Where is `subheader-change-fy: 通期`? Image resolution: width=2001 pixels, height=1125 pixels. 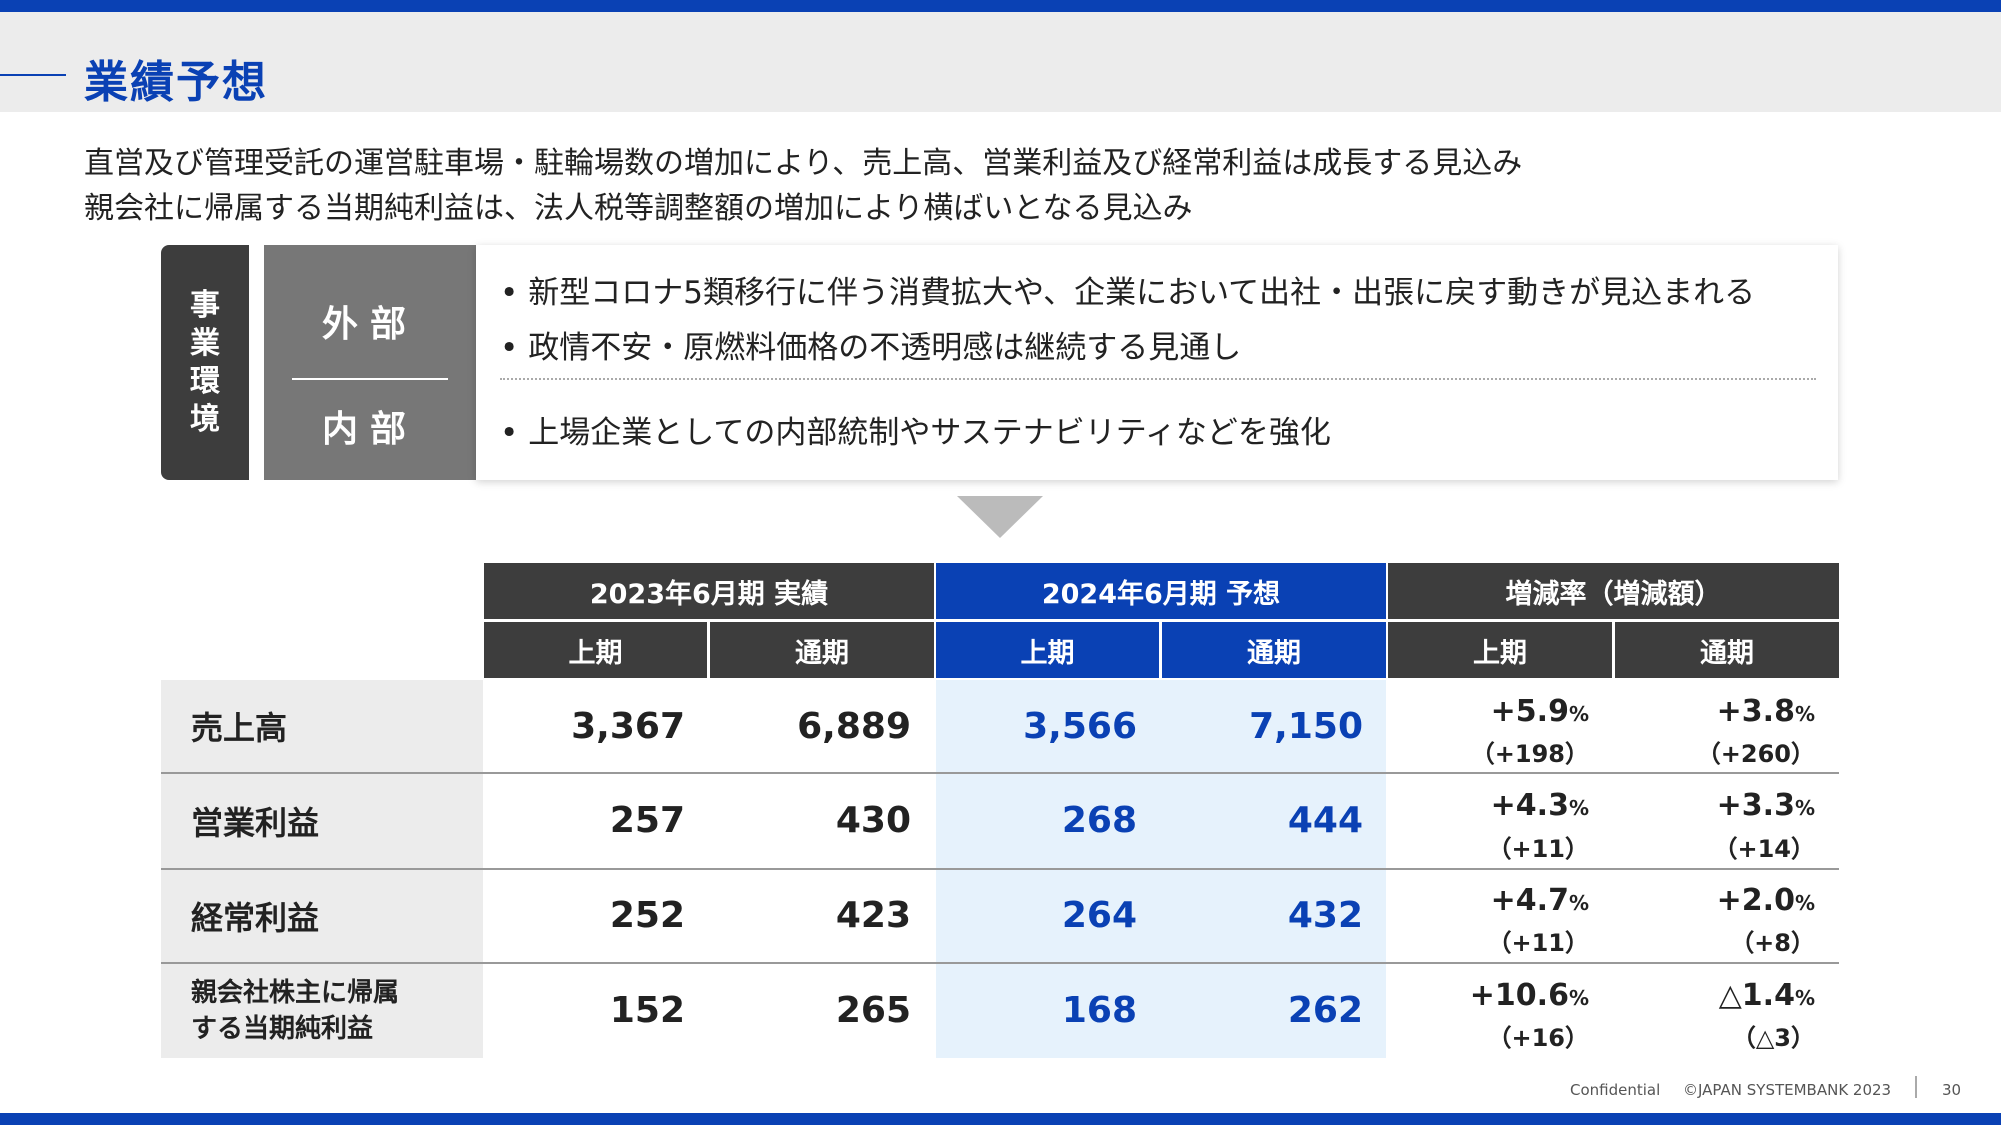
subheader-change-fy: 通期 is located at coordinates (1727, 650).